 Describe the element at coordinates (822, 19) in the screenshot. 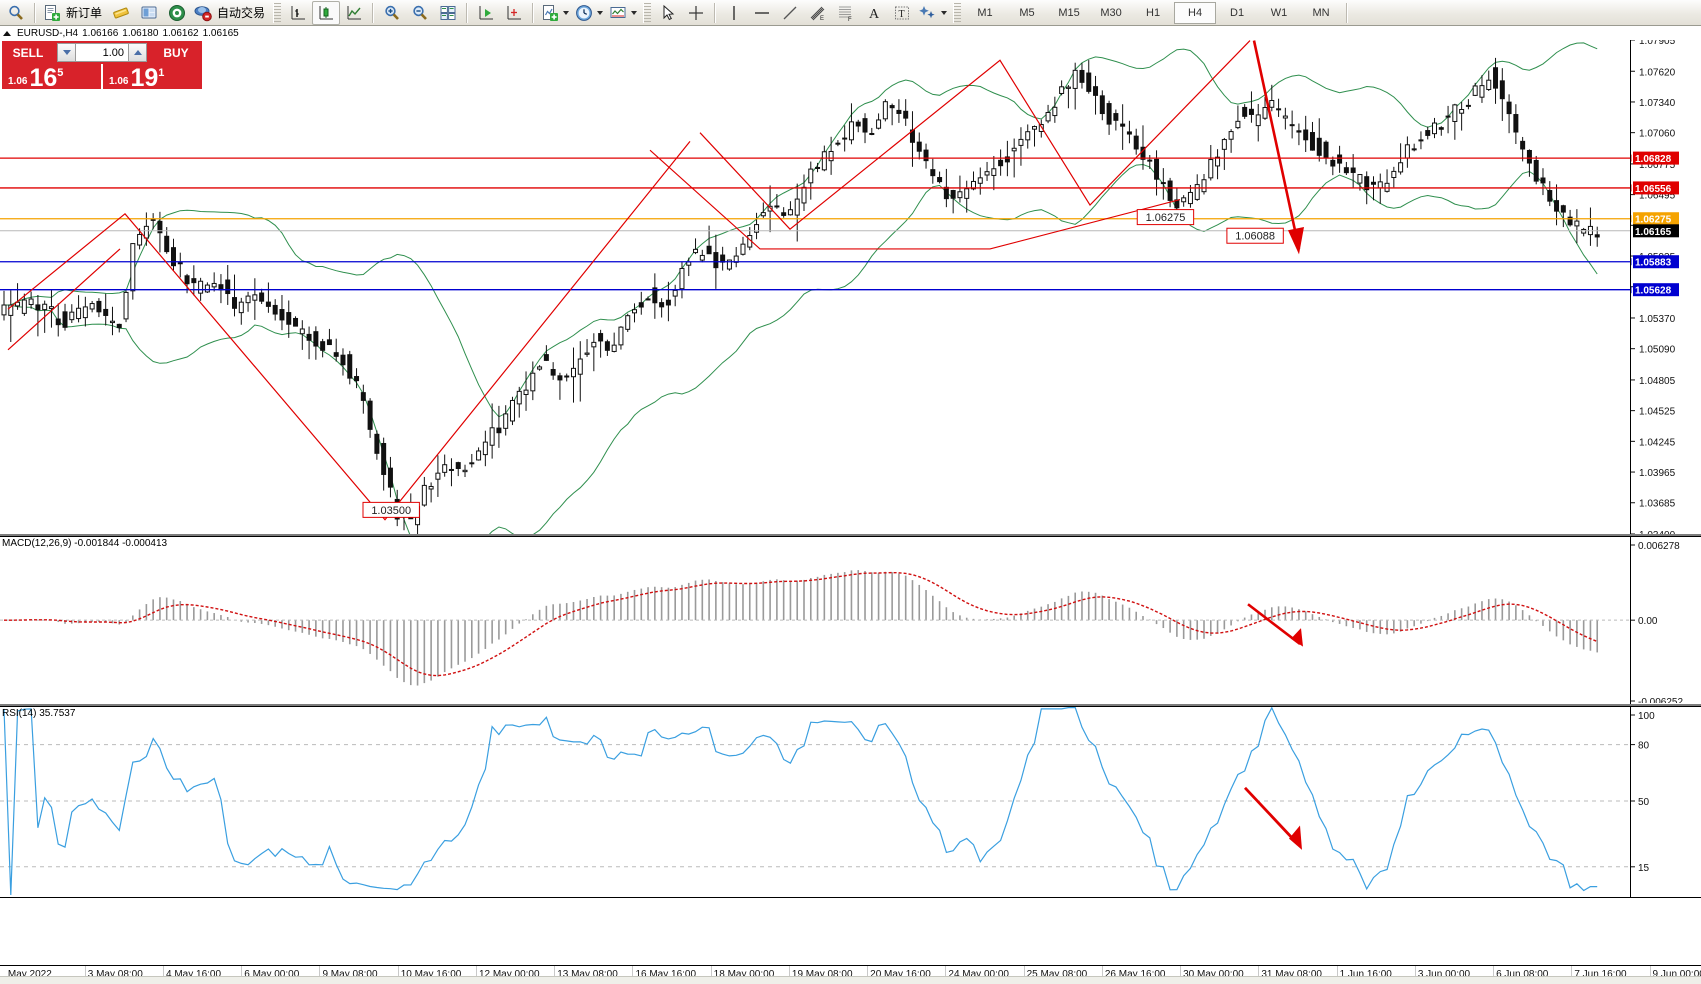

I see `svg-text: E` at that location.